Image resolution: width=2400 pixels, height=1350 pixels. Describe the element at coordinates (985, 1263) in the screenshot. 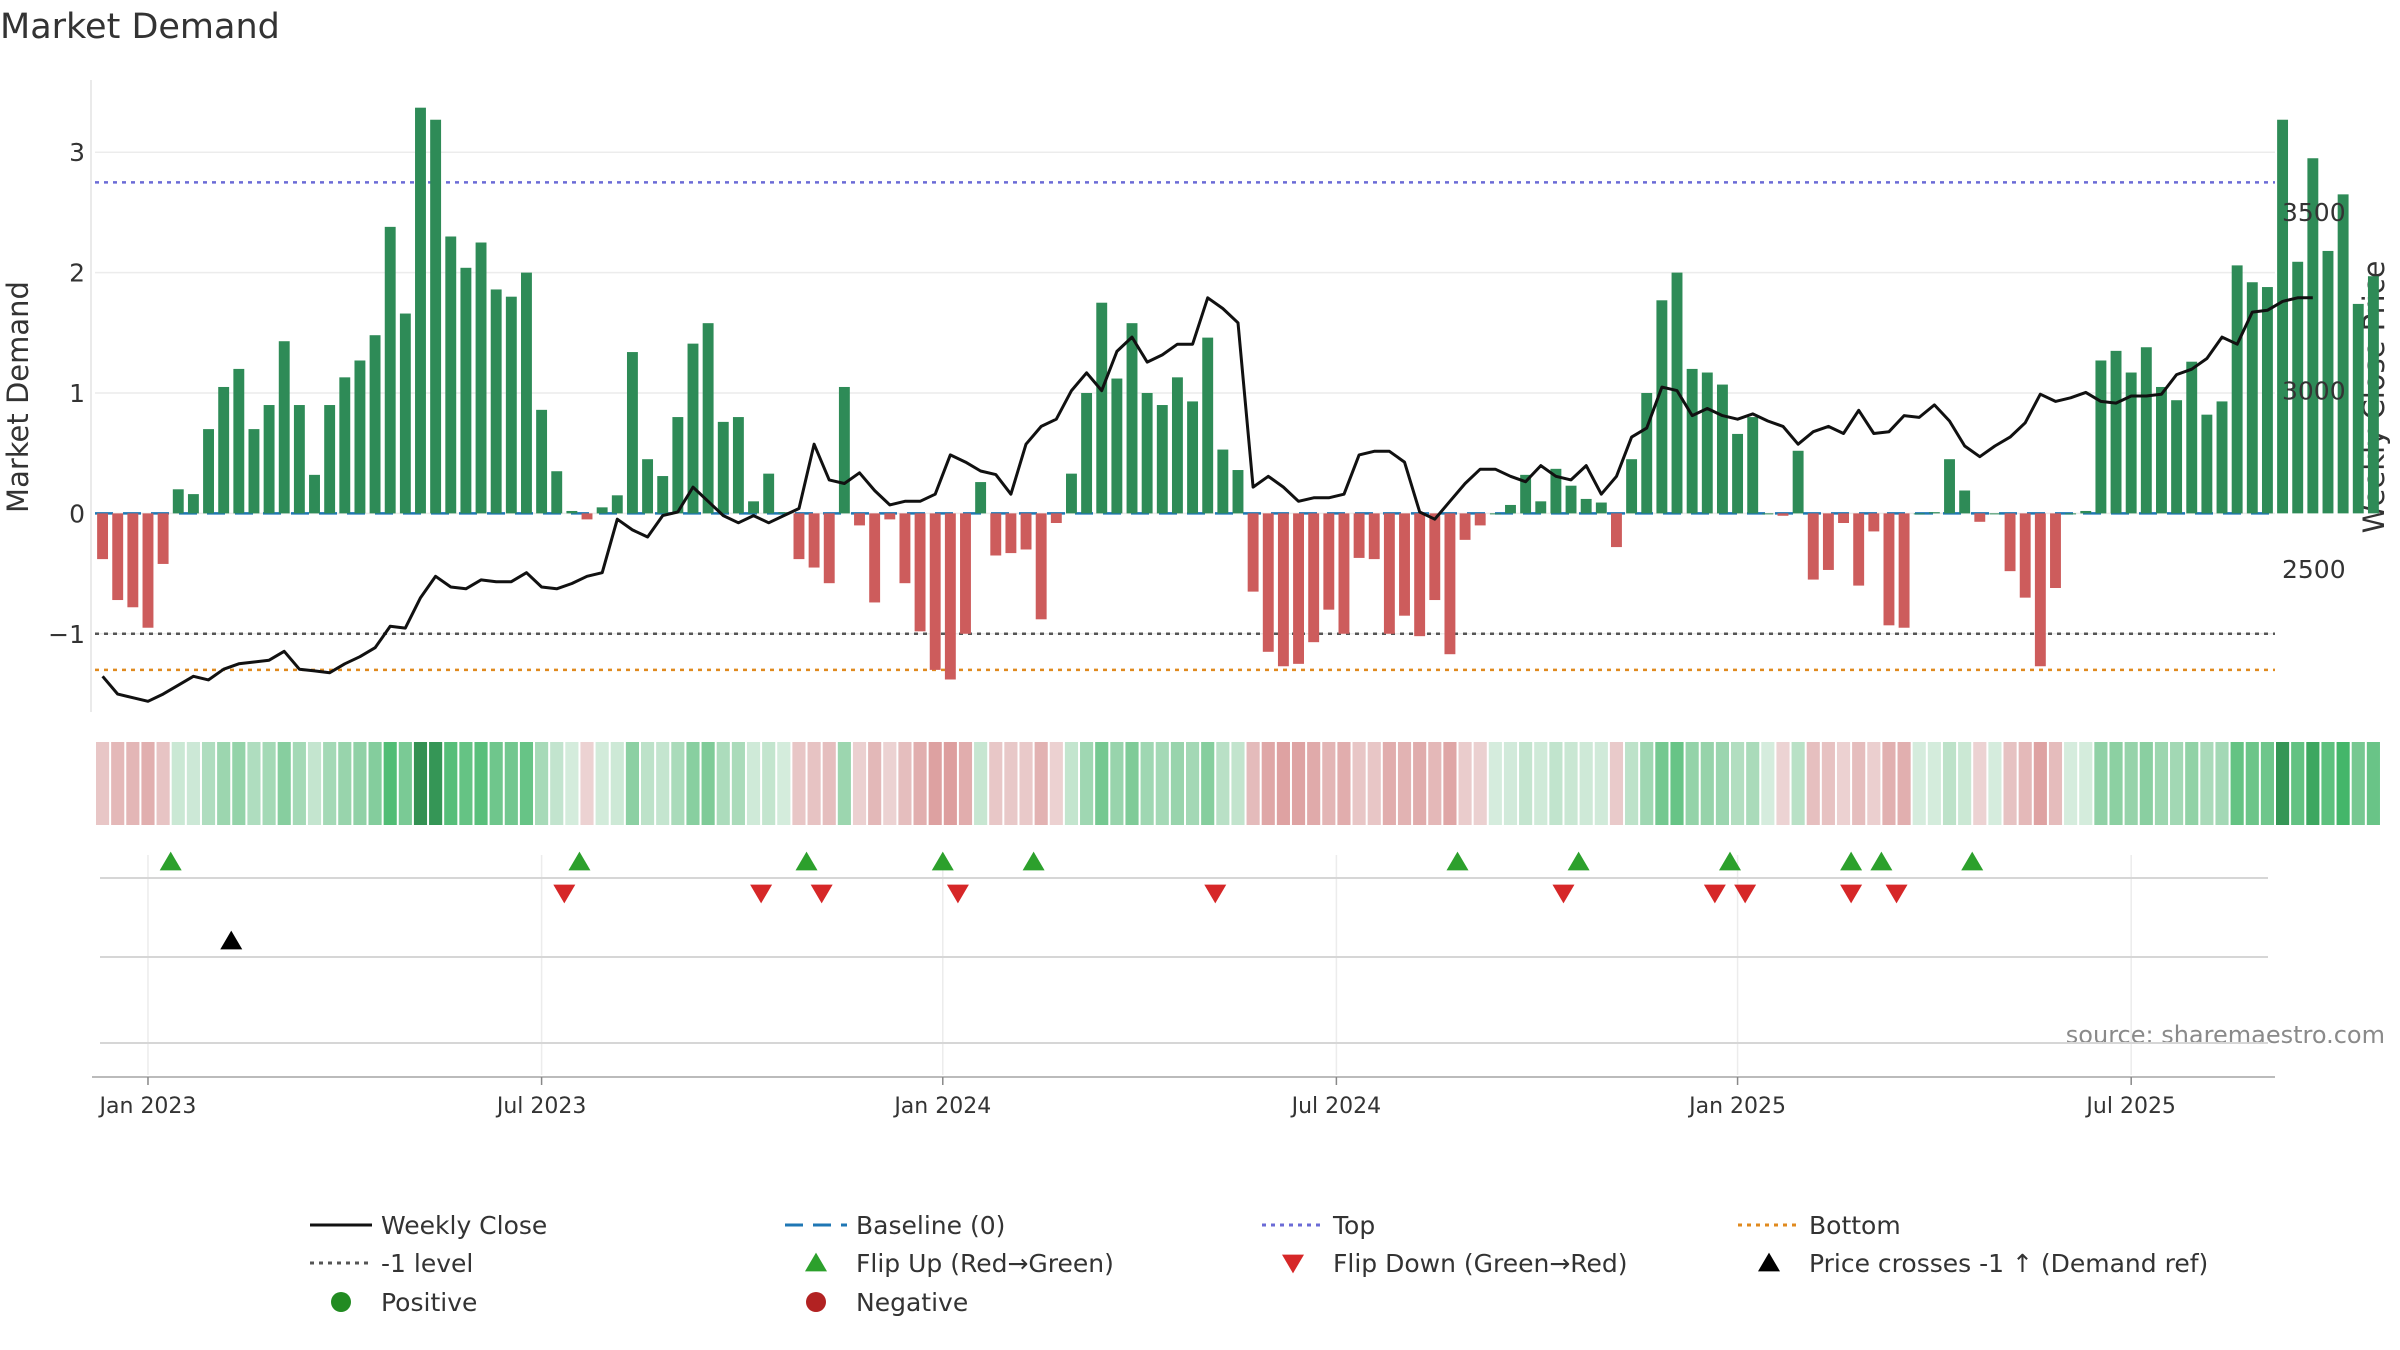

I see `legend-label: Flip Up (Red→Green)` at that location.